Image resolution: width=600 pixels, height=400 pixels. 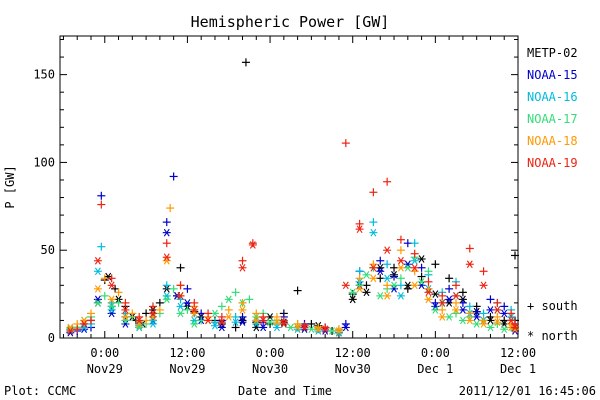 What do you see at coordinates (527, 391) in the screenshot?
I see `timestamp: 2011/12/01 16:45:06` at bounding box center [527, 391].